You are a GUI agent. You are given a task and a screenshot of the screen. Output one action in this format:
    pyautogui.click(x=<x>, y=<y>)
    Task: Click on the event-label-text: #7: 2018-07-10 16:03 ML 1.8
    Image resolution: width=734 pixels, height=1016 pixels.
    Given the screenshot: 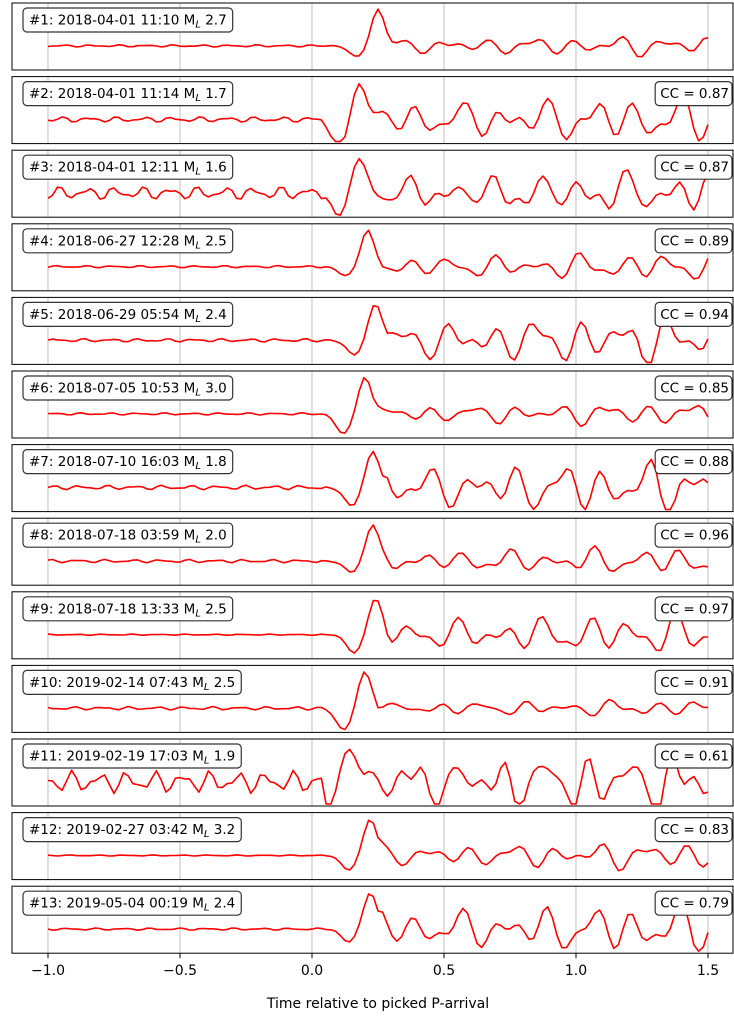 What is the action you would take?
    pyautogui.click(x=128, y=463)
    